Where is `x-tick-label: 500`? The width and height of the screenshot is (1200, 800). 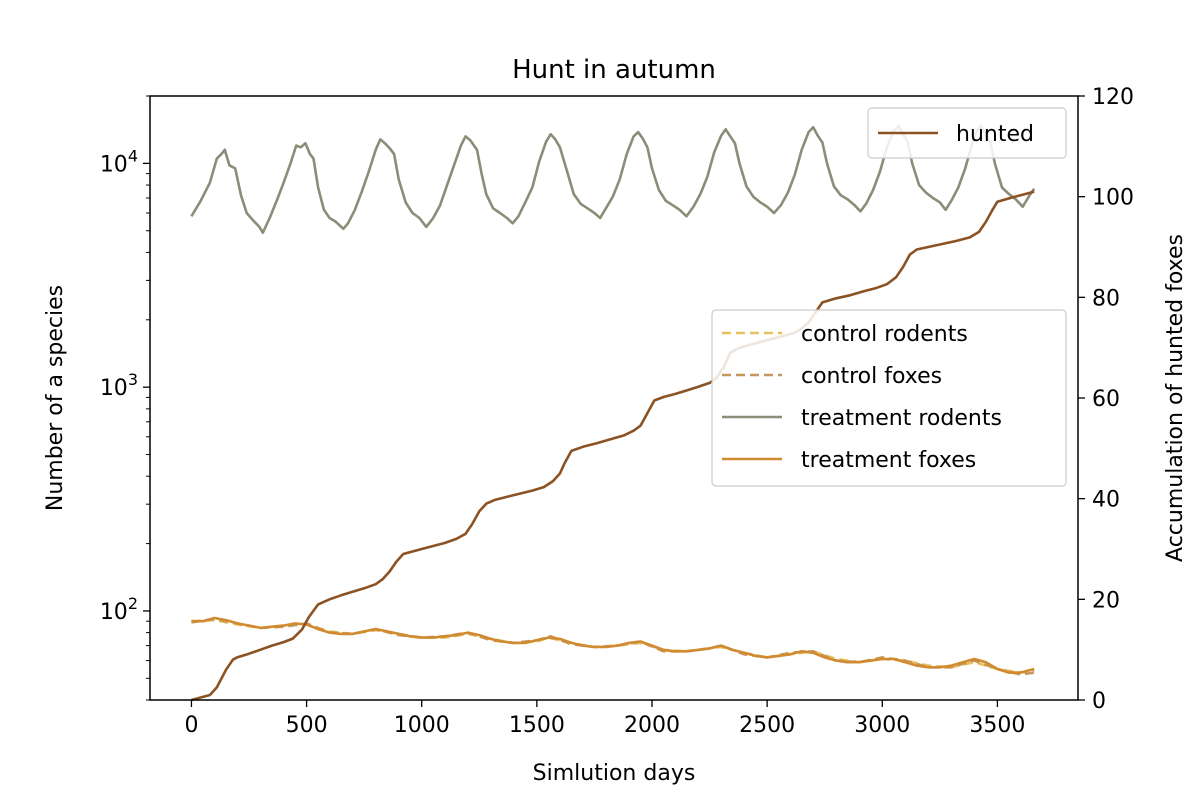 x-tick-label: 500 is located at coordinates (307, 725).